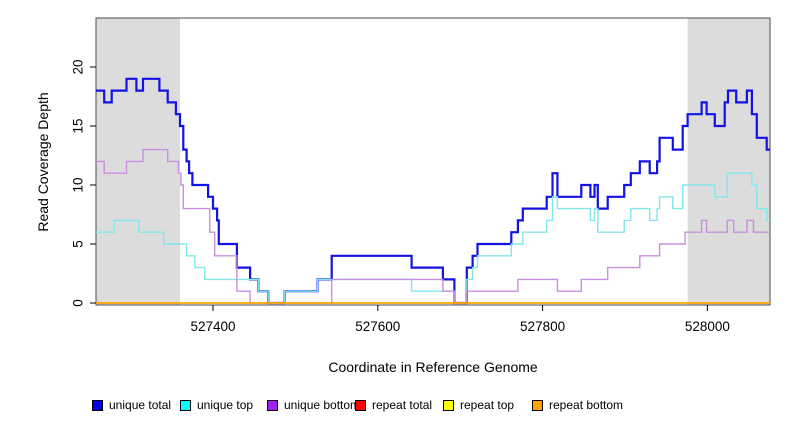  I want to click on y-axis-title-text: Read Coverage Depth, so click(43, 162).